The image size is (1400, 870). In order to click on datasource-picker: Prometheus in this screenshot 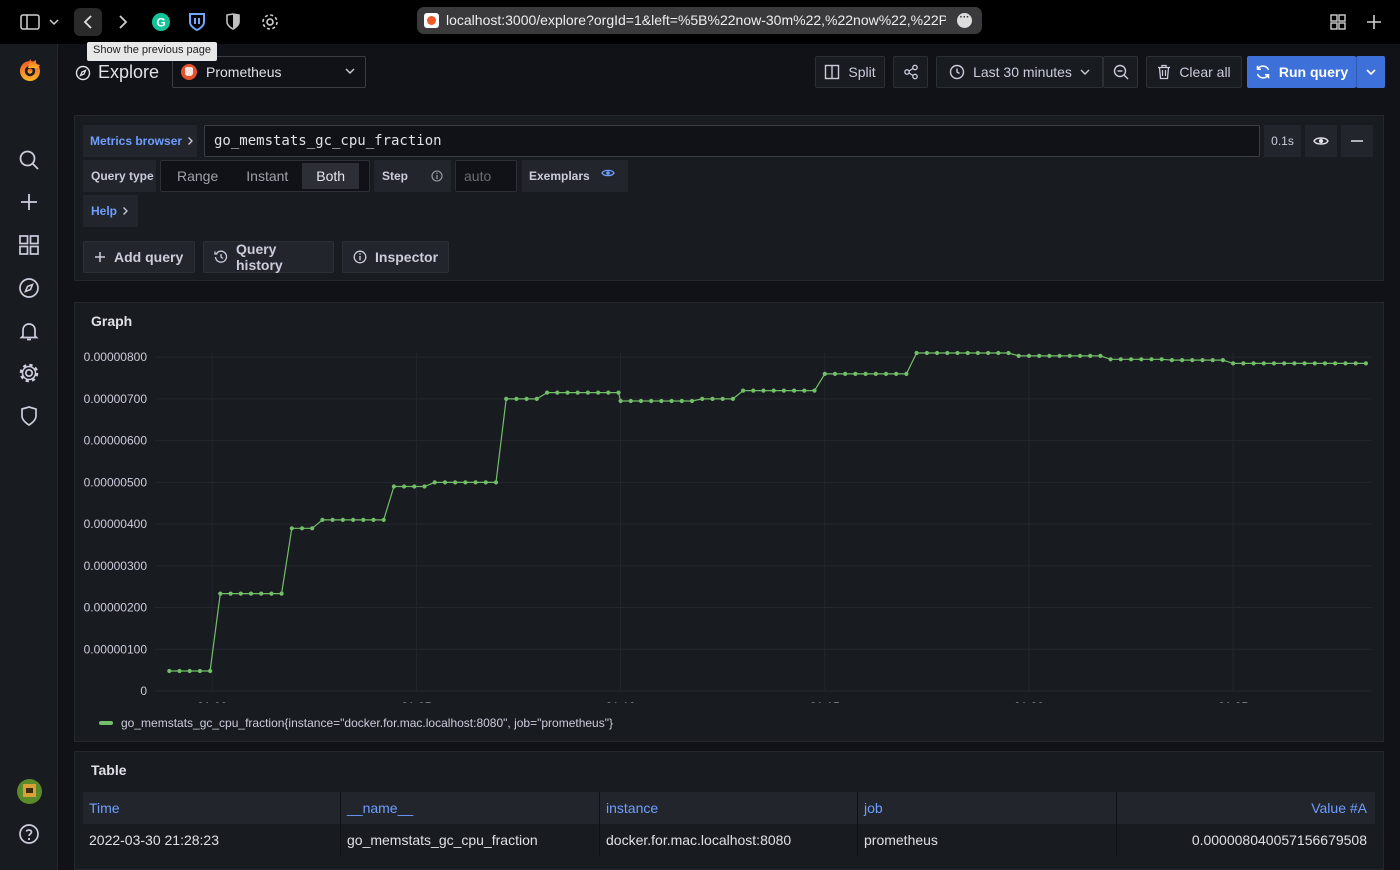, I will do `click(269, 72)`.